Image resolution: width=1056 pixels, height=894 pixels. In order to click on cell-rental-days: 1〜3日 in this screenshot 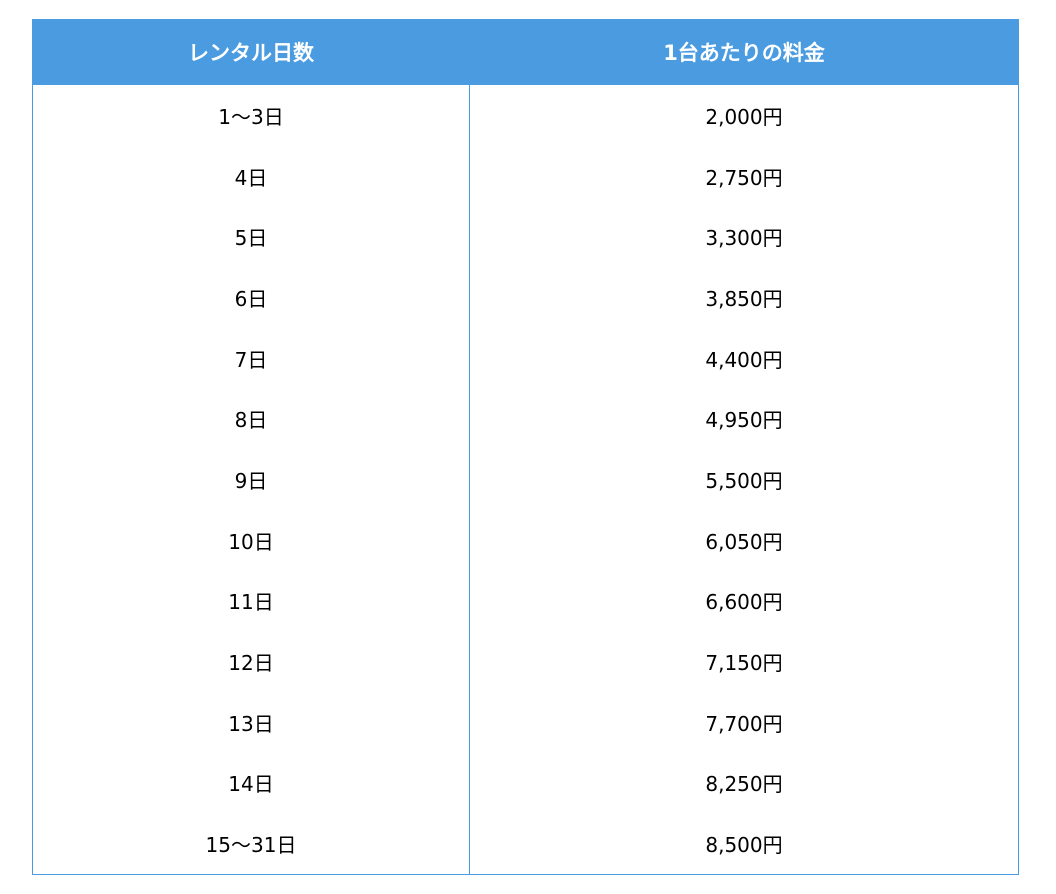, I will do `click(251, 115)`.